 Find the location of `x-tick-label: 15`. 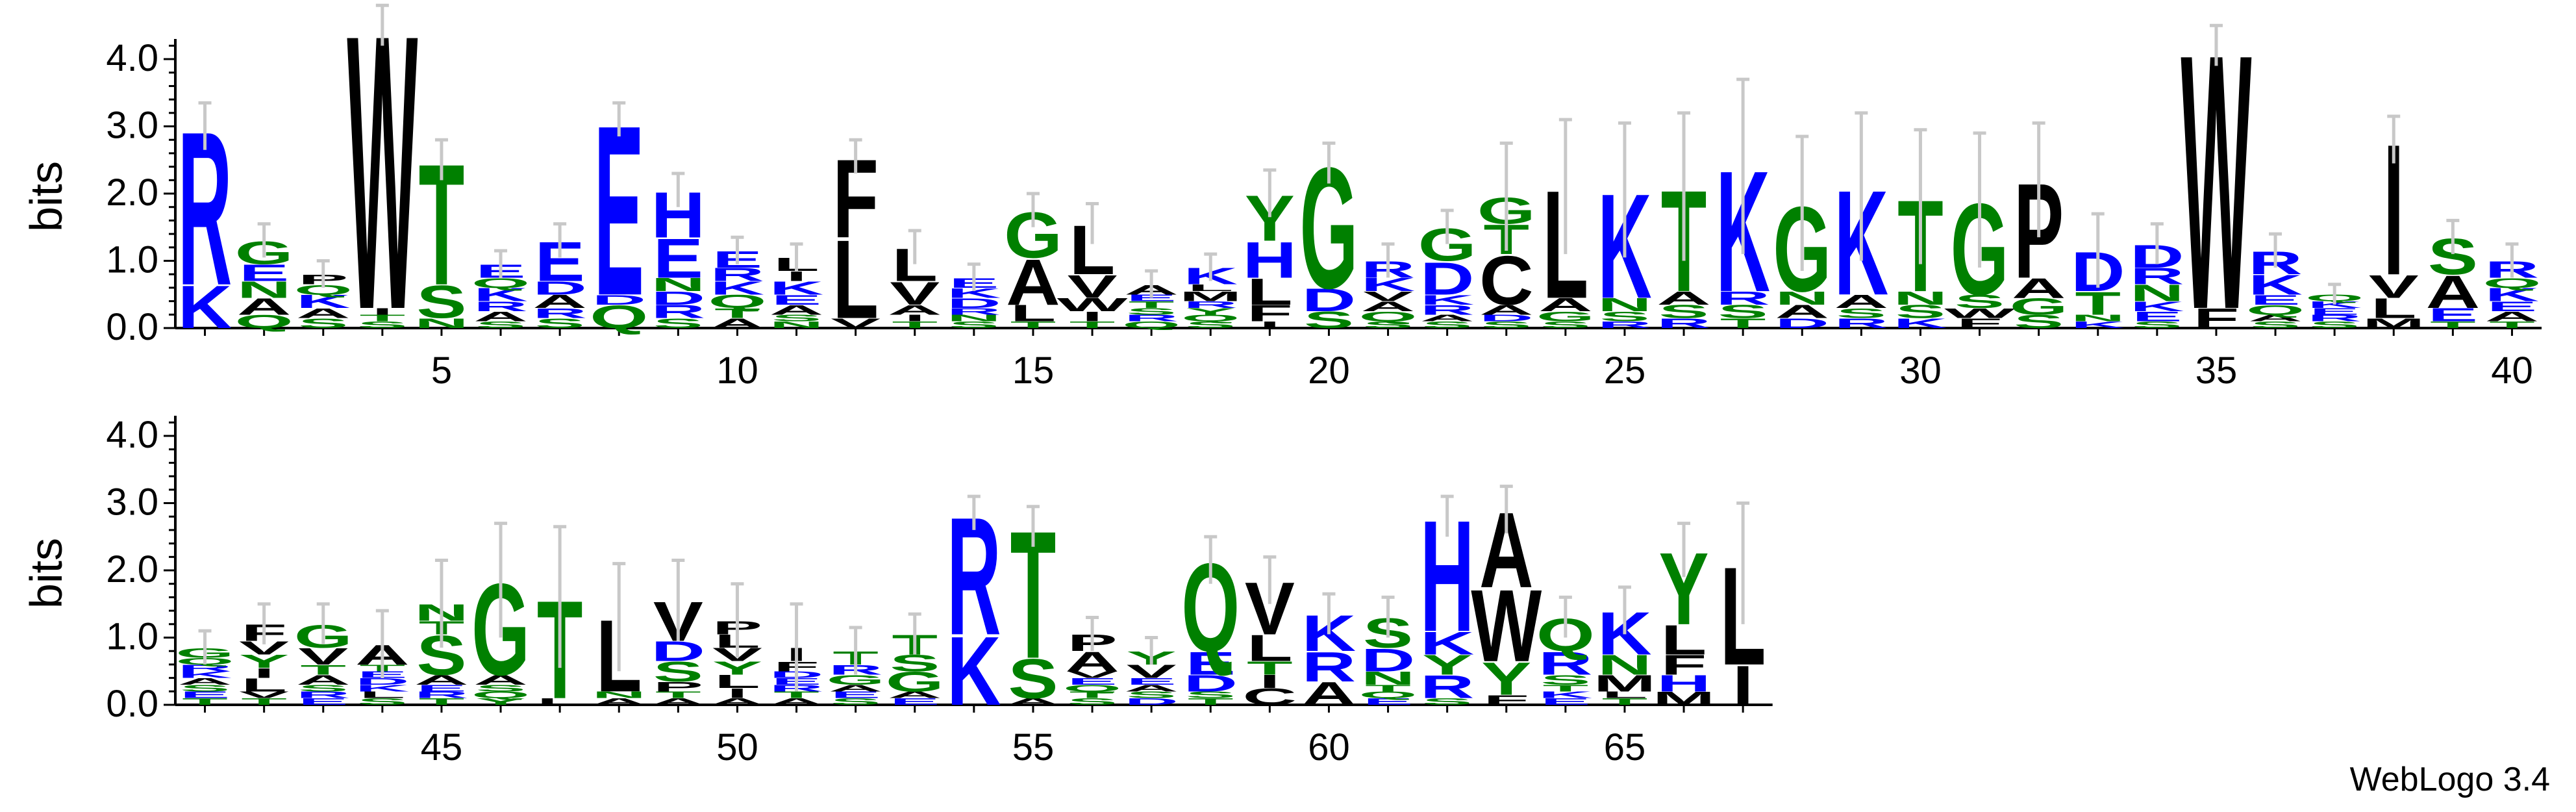

x-tick-label: 15 is located at coordinates (1033, 370).